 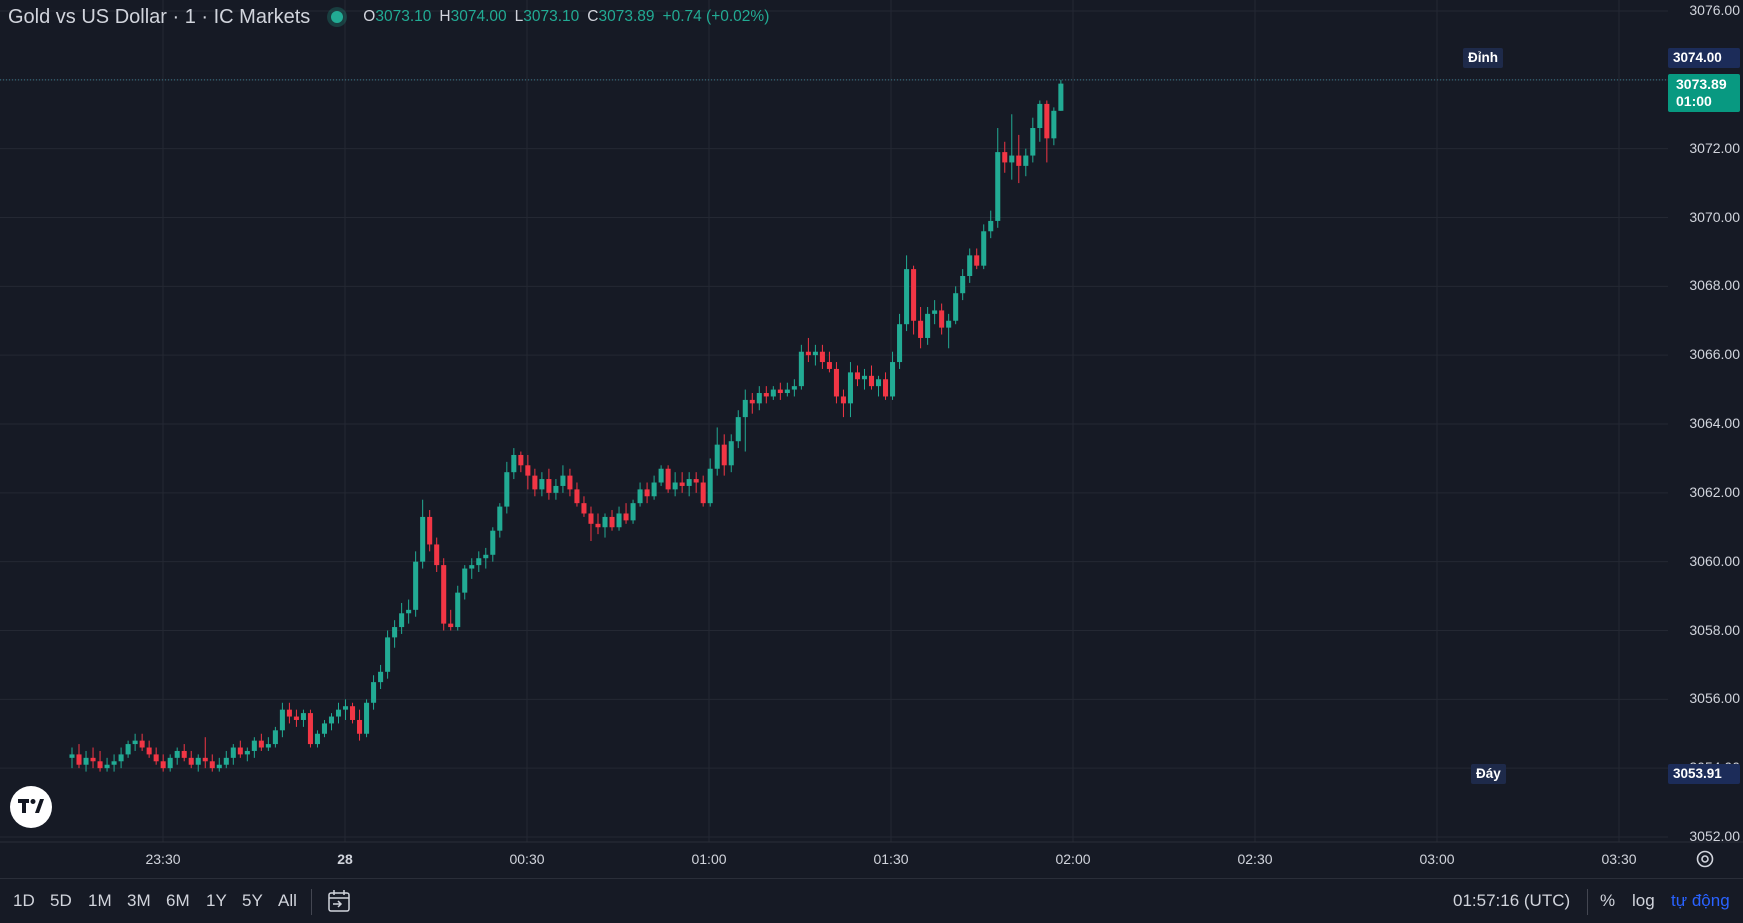 What do you see at coordinates (1512, 900) in the screenshot?
I see `utc-clock: 01:57:16 (UTC)` at bounding box center [1512, 900].